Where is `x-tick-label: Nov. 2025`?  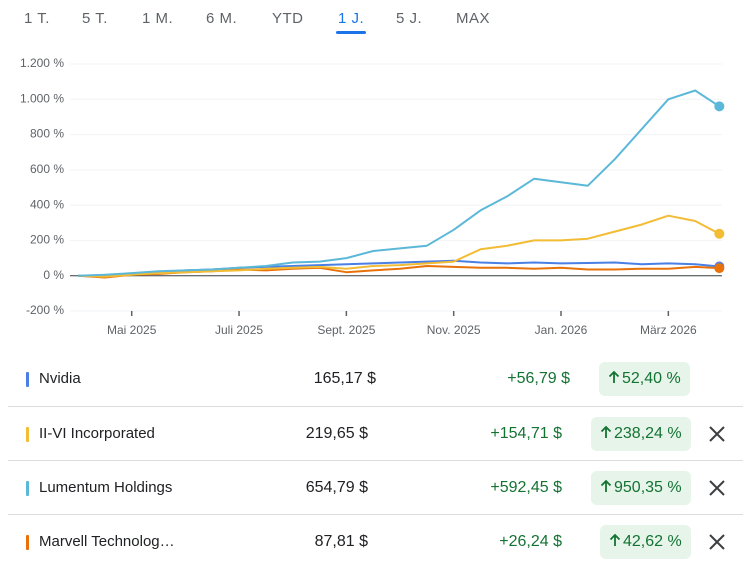
x-tick-label: Nov. 2025 is located at coordinates (454, 330).